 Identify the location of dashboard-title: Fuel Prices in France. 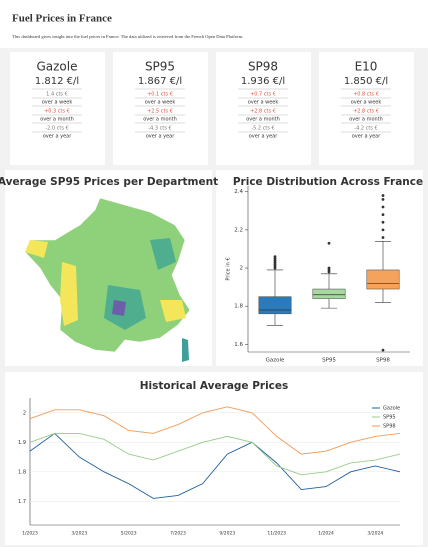
(62, 19).